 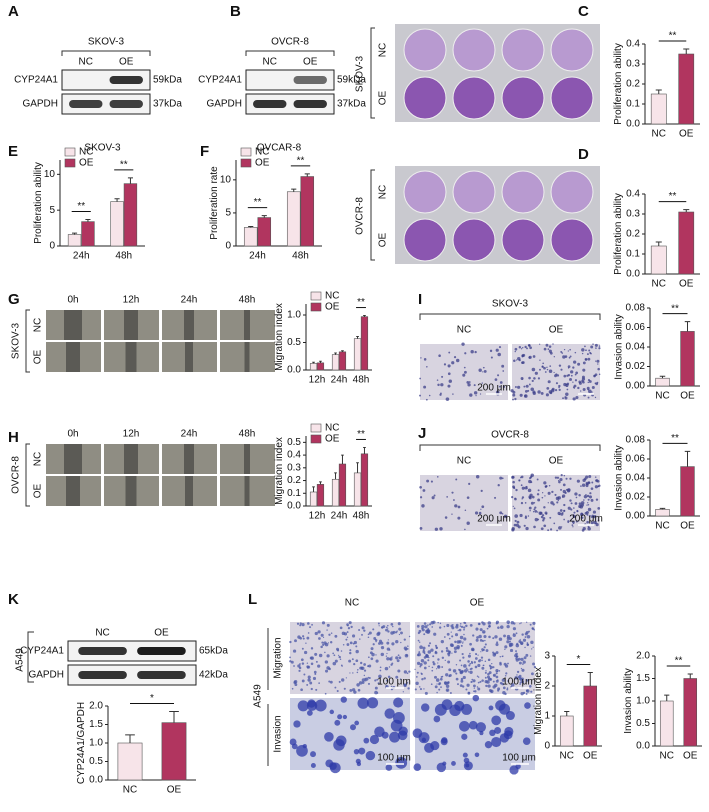 What do you see at coordinates (464, 461) in the screenshot?
I see `col-label: NC` at bounding box center [464, 461].